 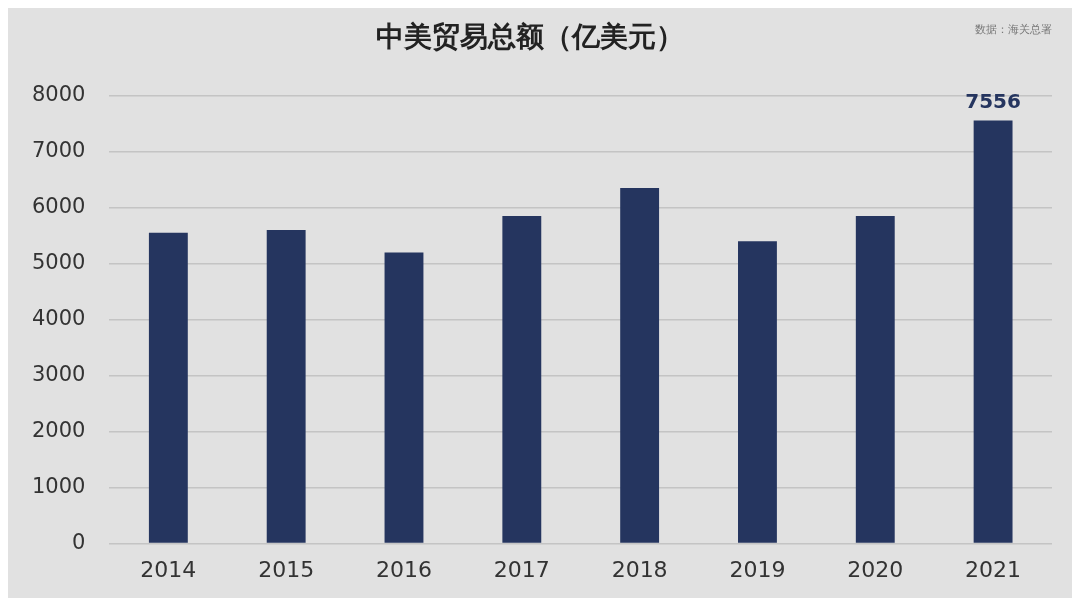 What do you see at coordinates (58, 262) in the screenshot?
I see `y-tick-label: 5000` at bounding box center [58, 262].